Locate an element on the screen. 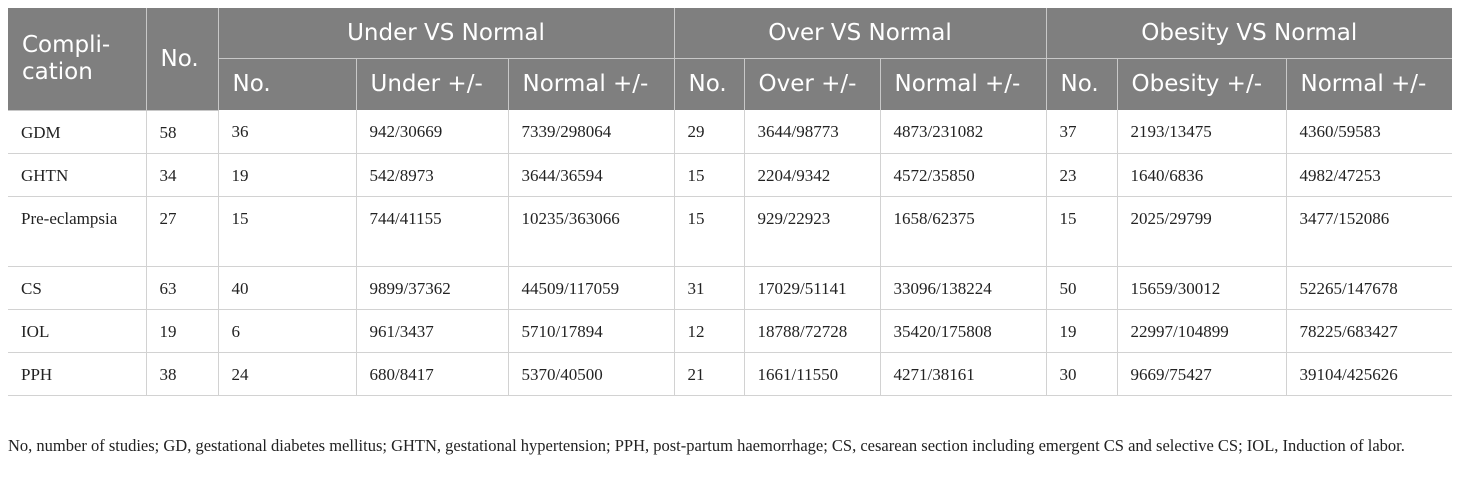  cell-text: IOL is located at coordinates (35, 331).